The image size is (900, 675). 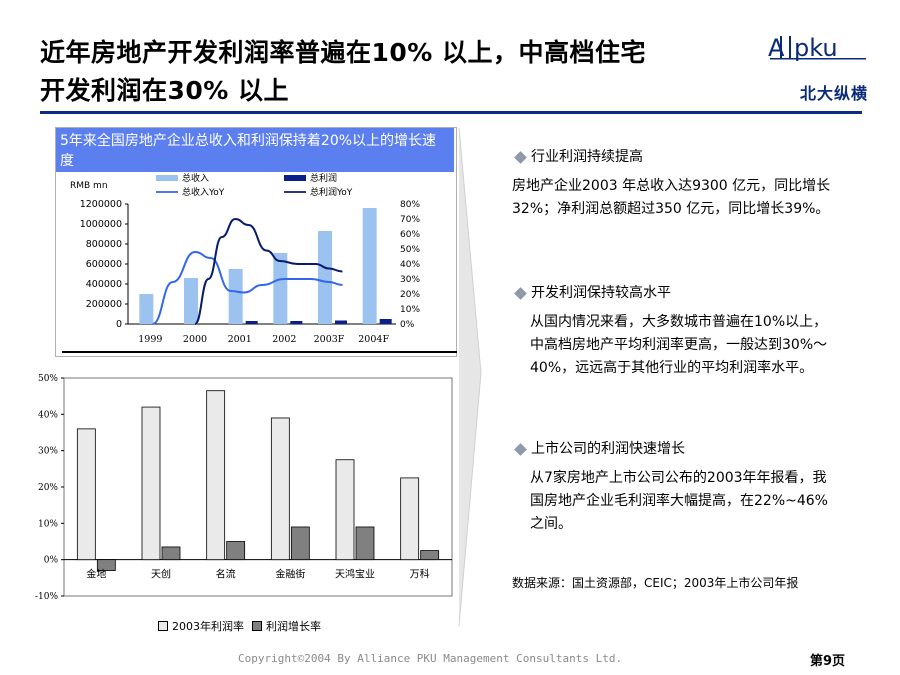 What do you see at coordinates (343, 52) in the screenshot?
I see `slide-title-line1: 近年房地产开发利润率普遍在10% 以上，中高档住宅` at bounding box center [343, 52].